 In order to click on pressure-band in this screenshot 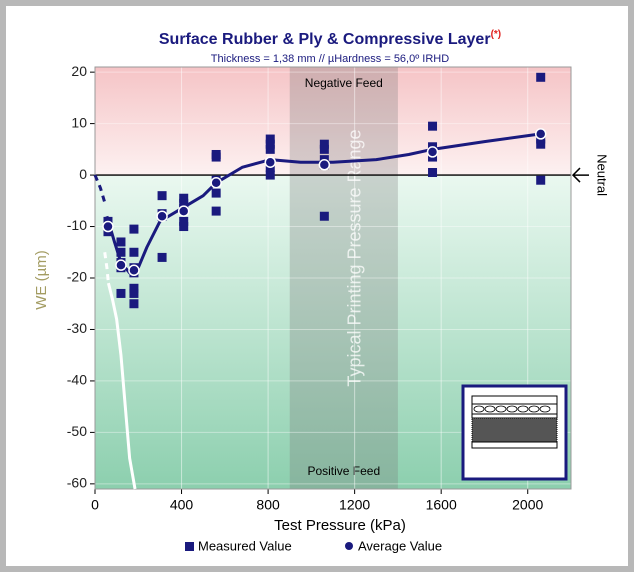, I will do `click(343, 278)`.